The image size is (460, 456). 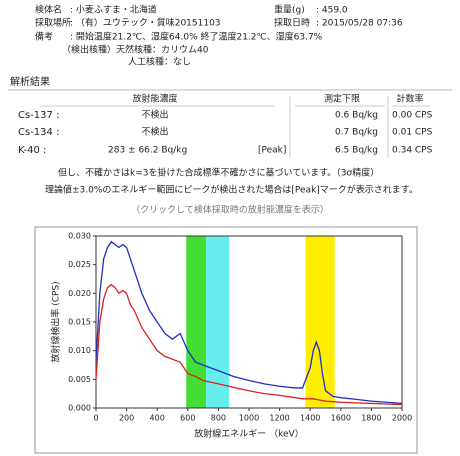 What do you see at coordinates (356, 133) in the screenshot?
I see `detection-limit: 0.7 Bq/kg` at bounding box center [356, 133].